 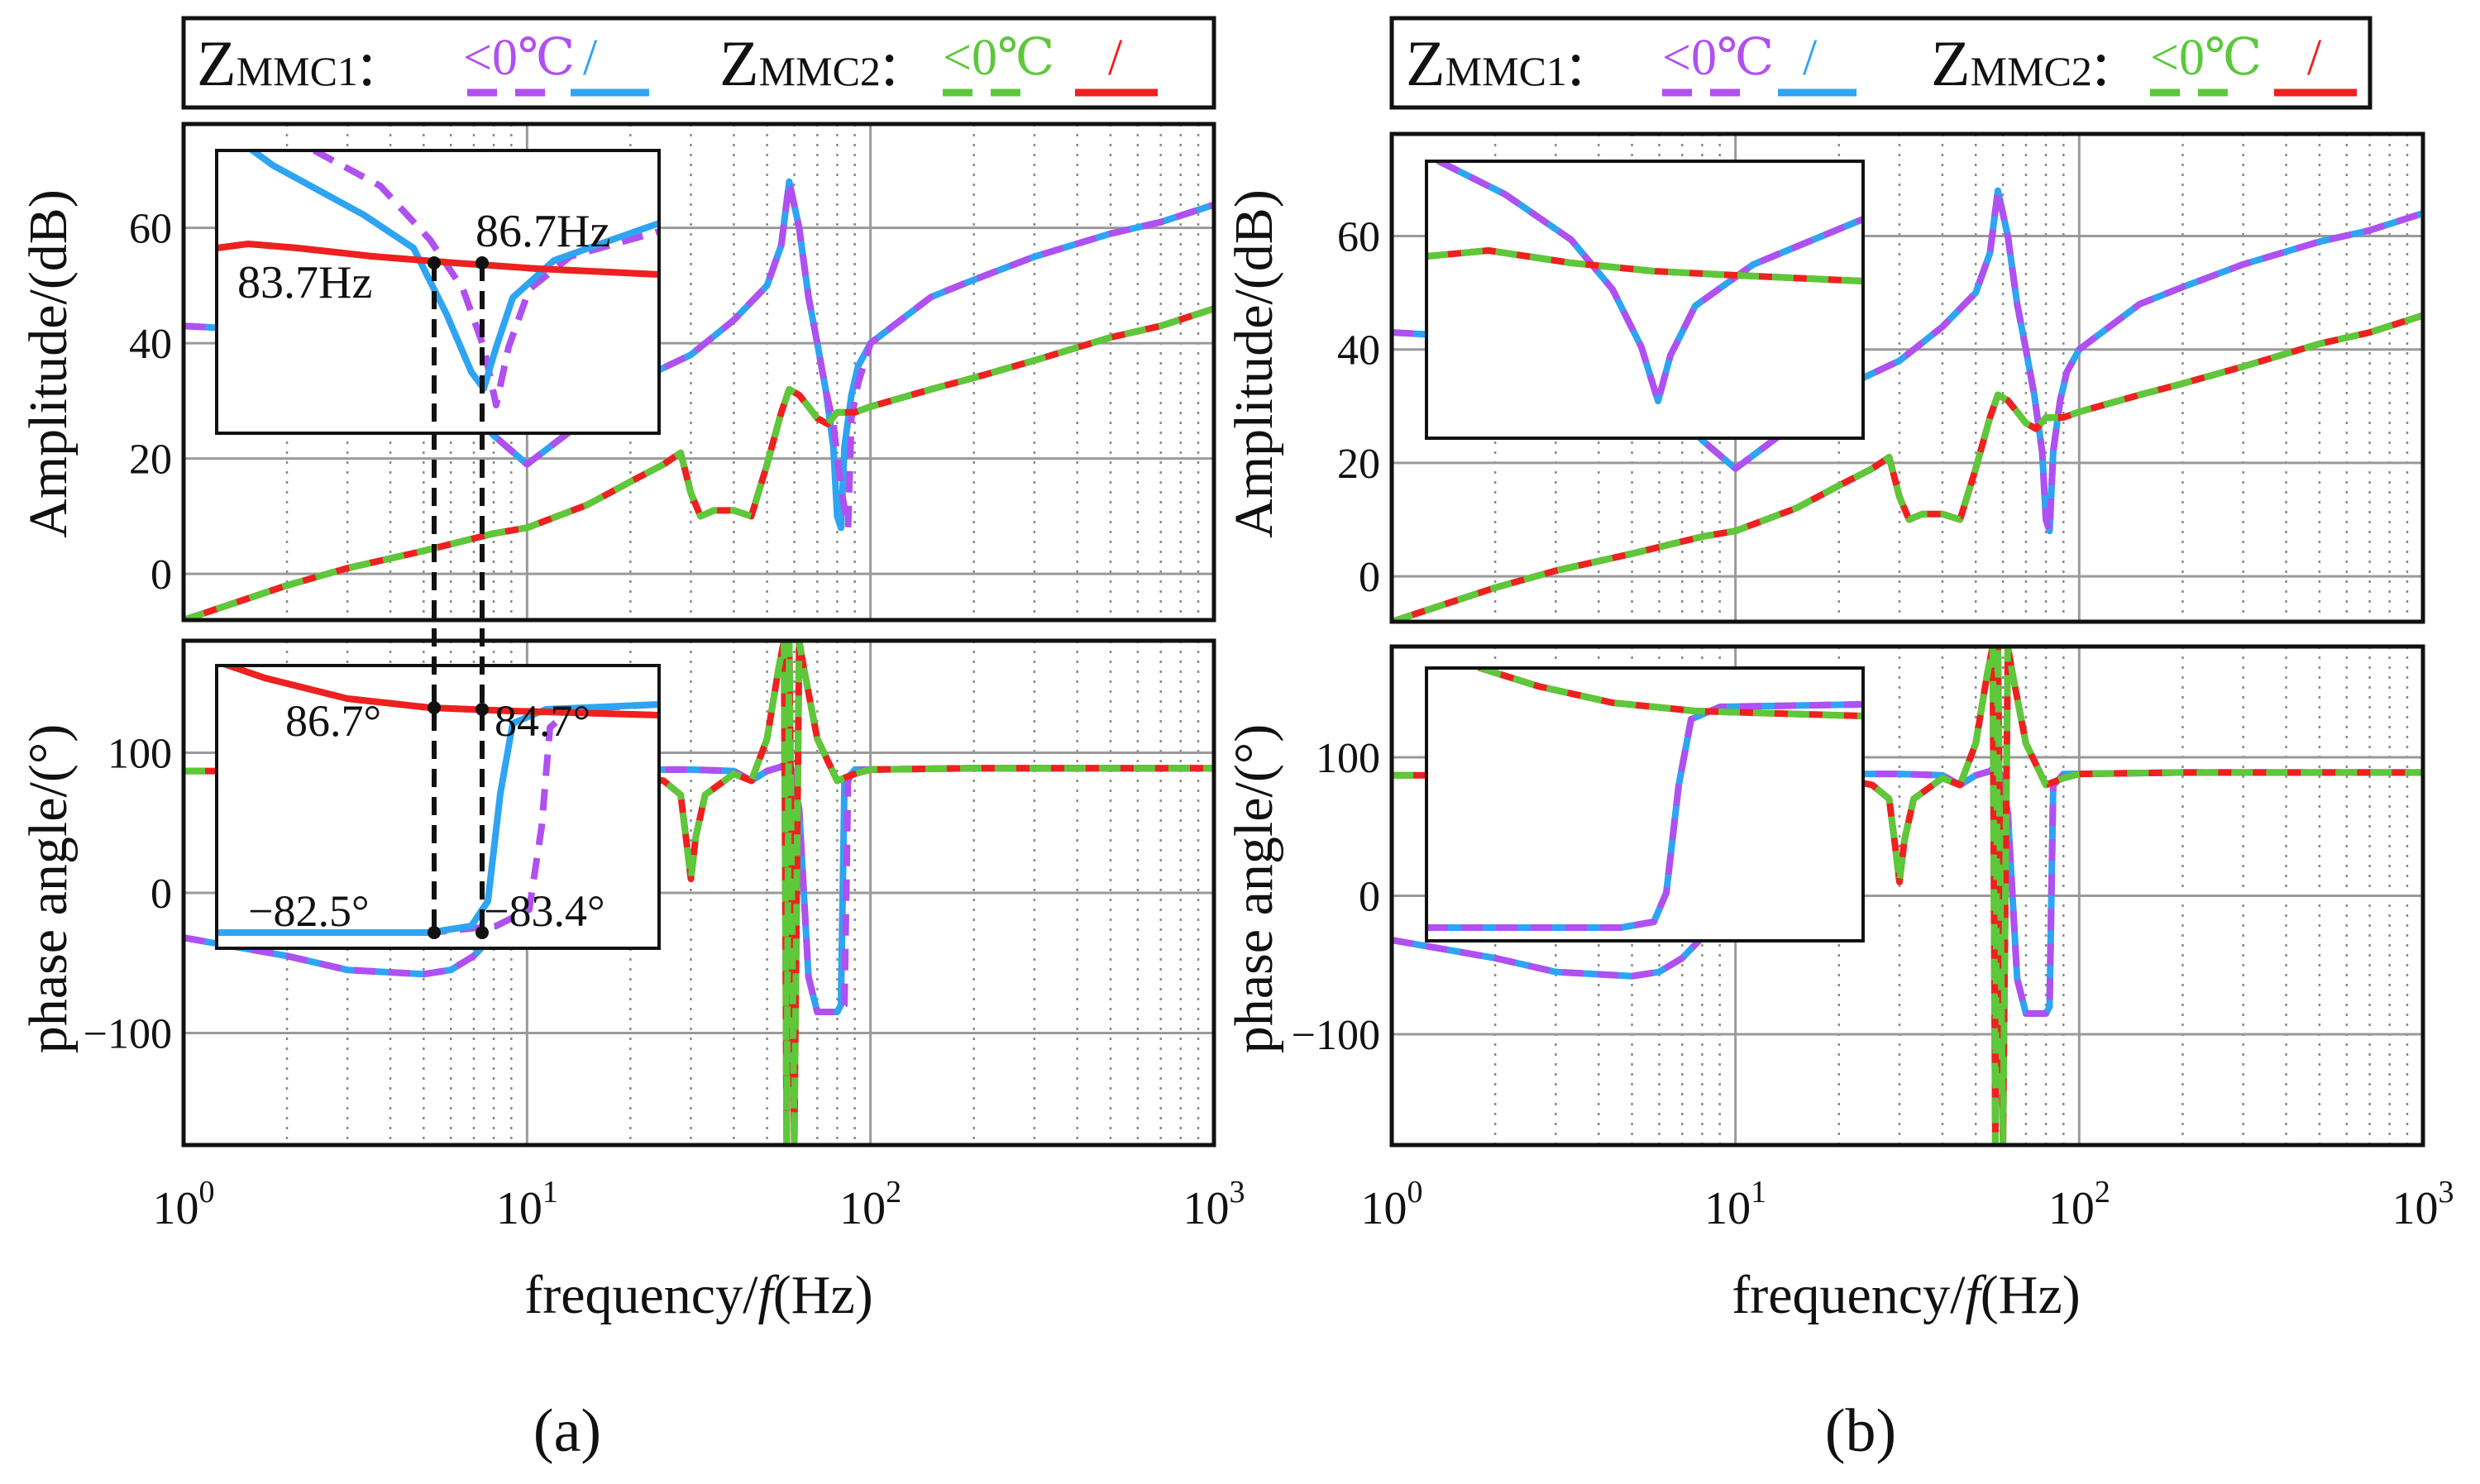 What do you see at coordinates (567, 1431) in the screenshot?
I see `panel-a-label: (a)` at bounding box center [567, 1431].